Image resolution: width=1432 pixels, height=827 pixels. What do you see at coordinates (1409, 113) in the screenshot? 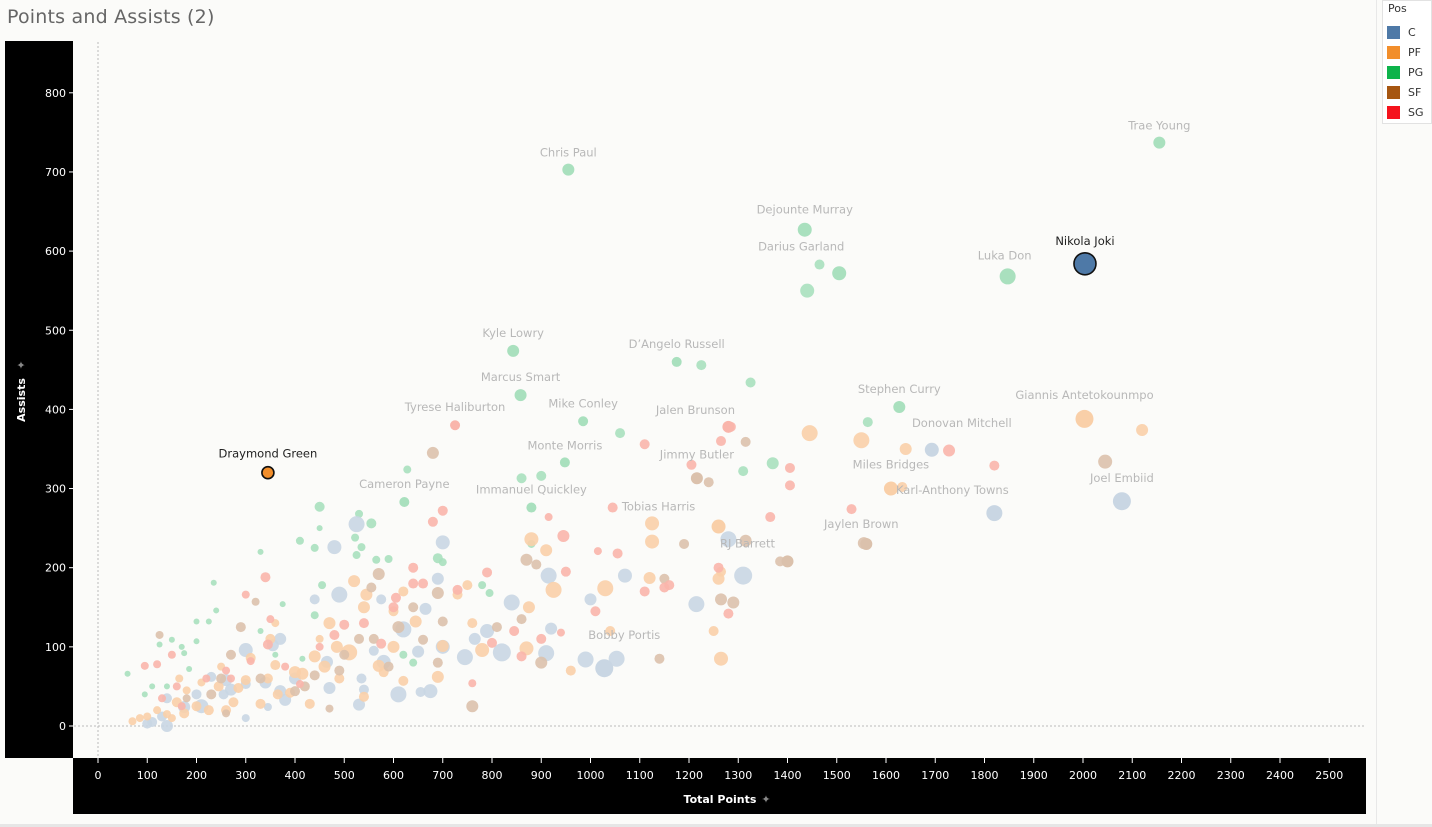
I see `legend-item-sg: SG` at bounding box center [1409, 113].